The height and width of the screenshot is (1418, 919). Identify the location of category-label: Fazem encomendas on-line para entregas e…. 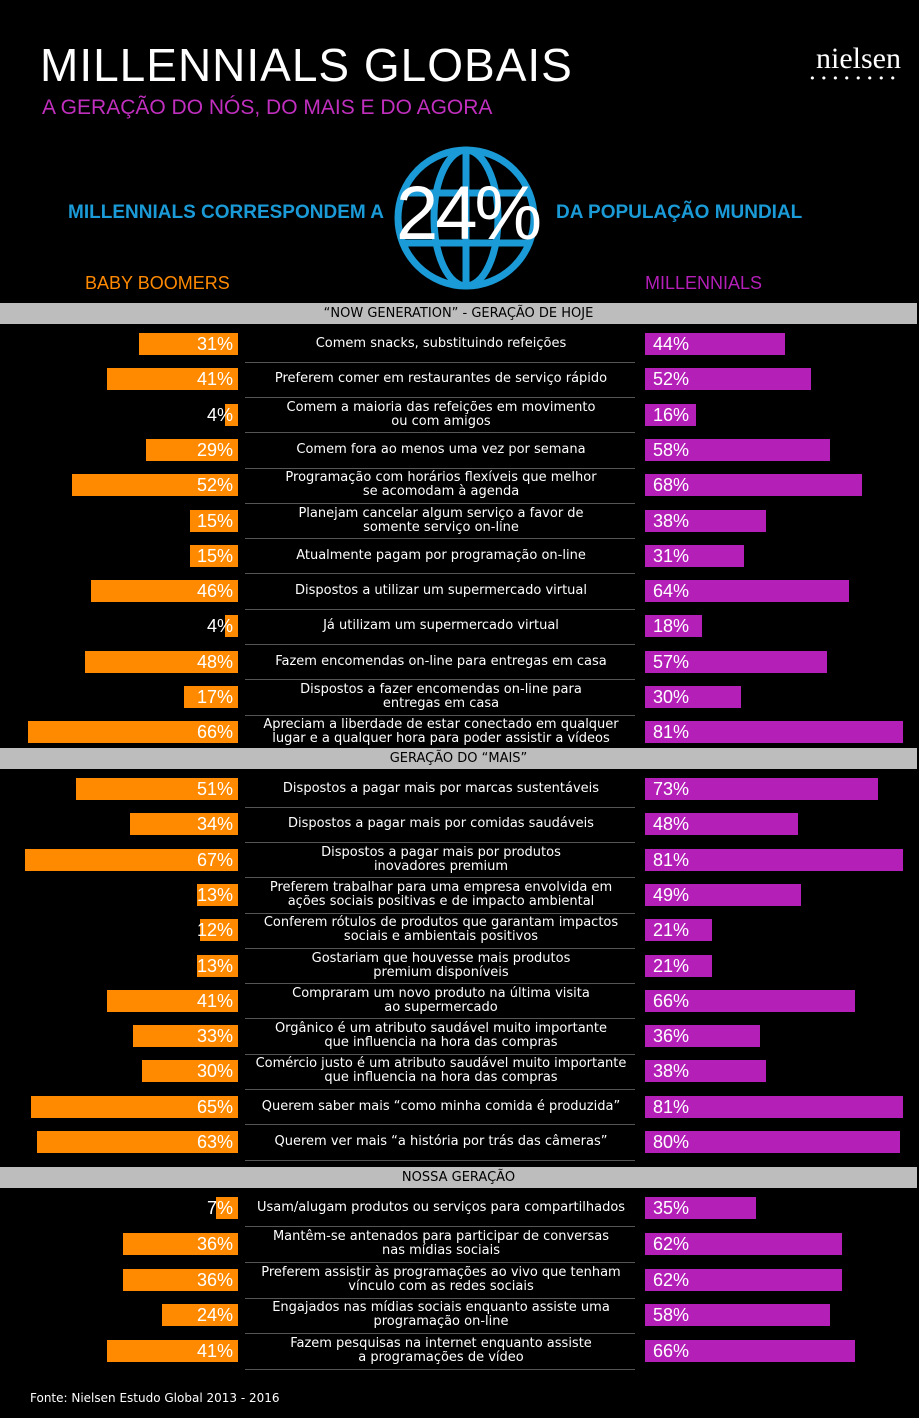
(441, 661).